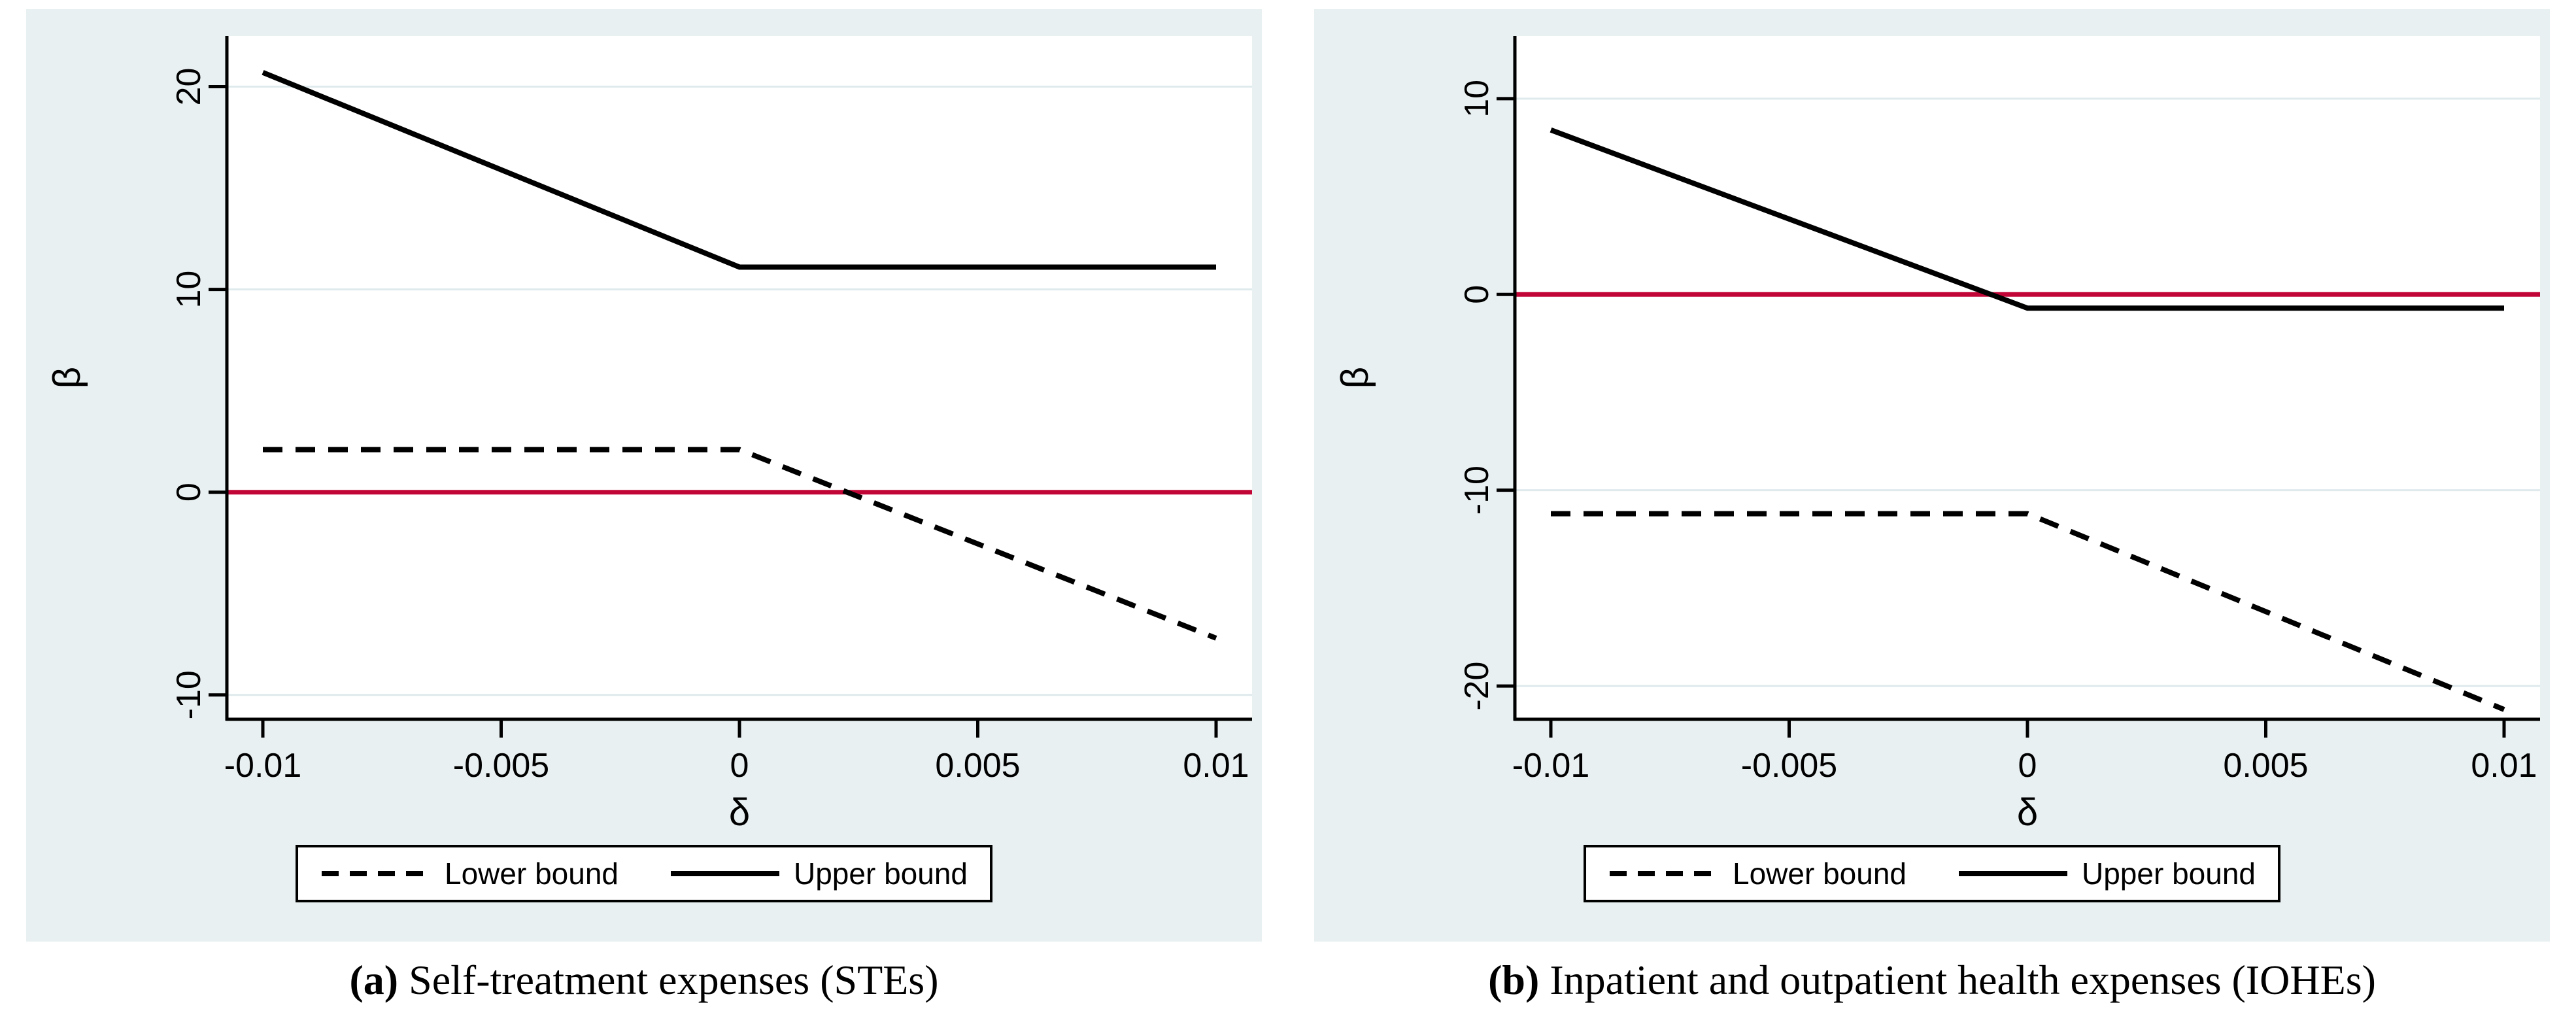 The height and width of the screenshot is (1024, 2576). What do you see at coordinates (373, 980) in the screenshot?
I see `caption-a-letter: a` at bounding box center [373, 980].